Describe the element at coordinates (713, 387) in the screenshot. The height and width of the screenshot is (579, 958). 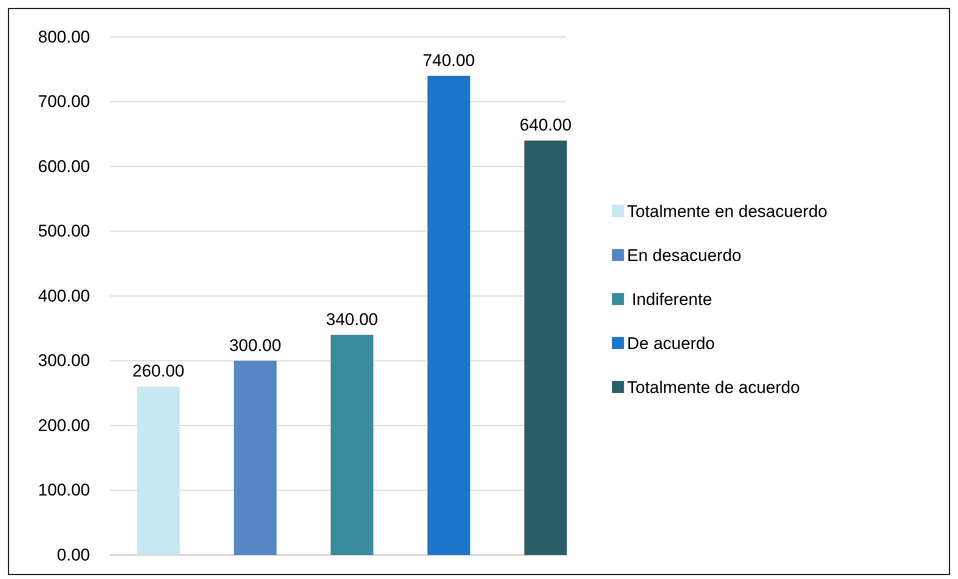
I see `legend-label: Totalmente de acuerdo` at that location.